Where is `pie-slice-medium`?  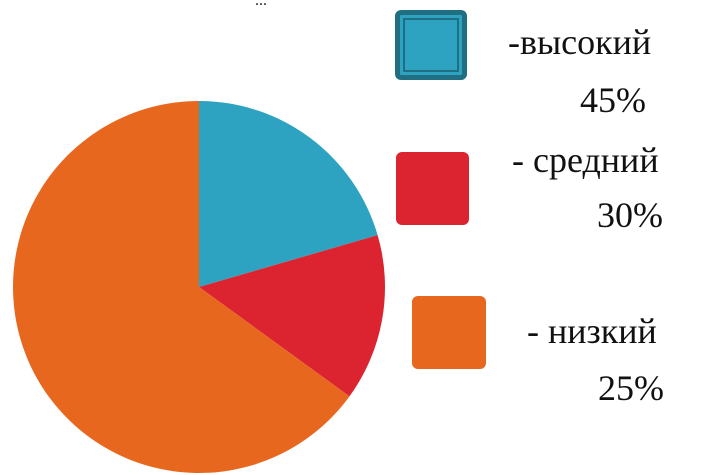
pie-slice-medium is located at coordinates (292, 316).